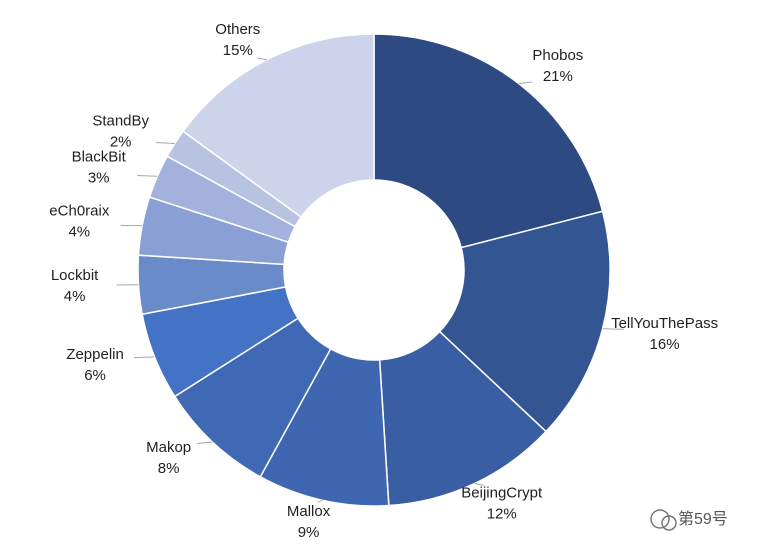 The height and width of the screenshot is (552, 760). I want to click on value-label: 2%, so click(121, 142).